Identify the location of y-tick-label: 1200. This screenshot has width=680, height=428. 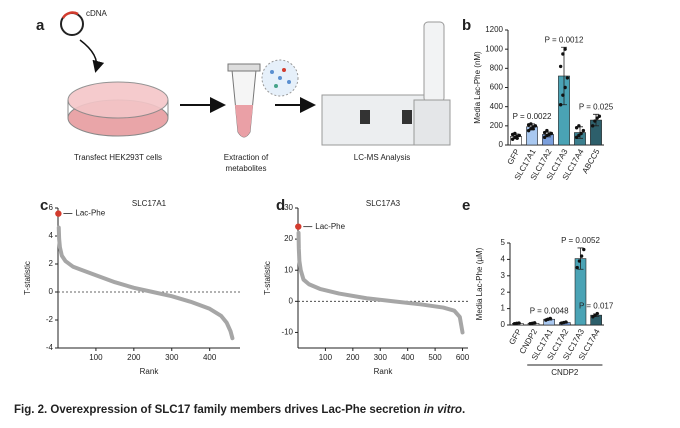
(494, 29).